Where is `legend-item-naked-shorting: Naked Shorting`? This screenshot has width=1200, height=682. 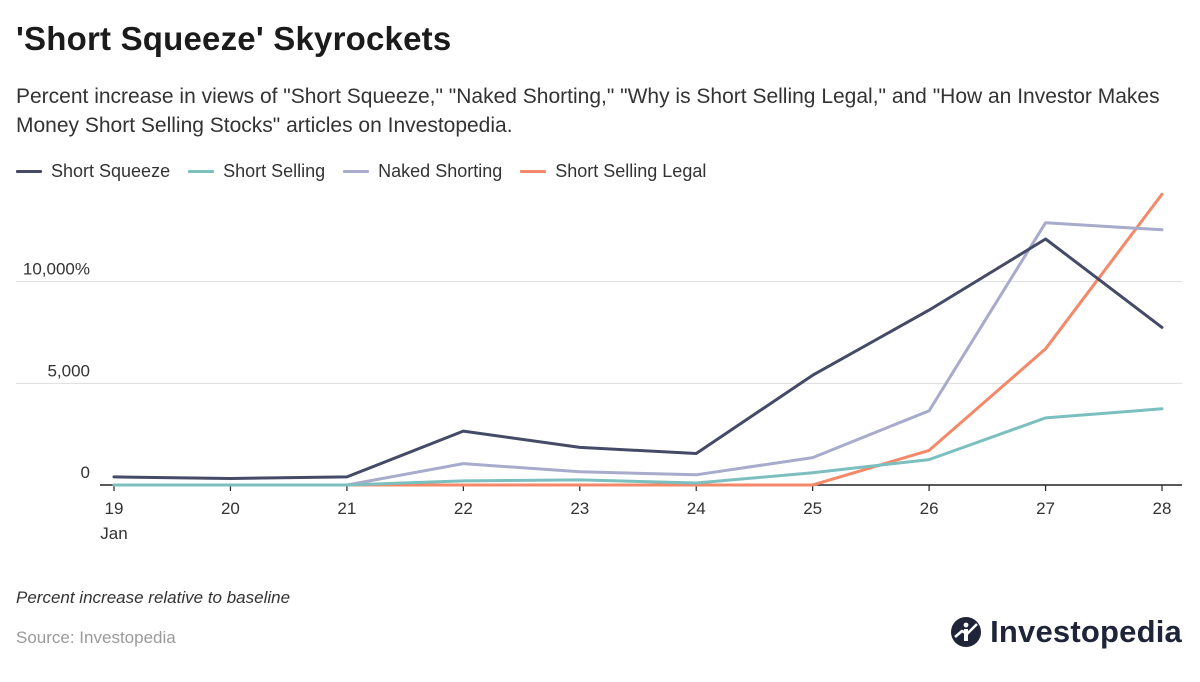 legend-item-naked-shorting: Naked Shorting is located at coordinates (422, 171).